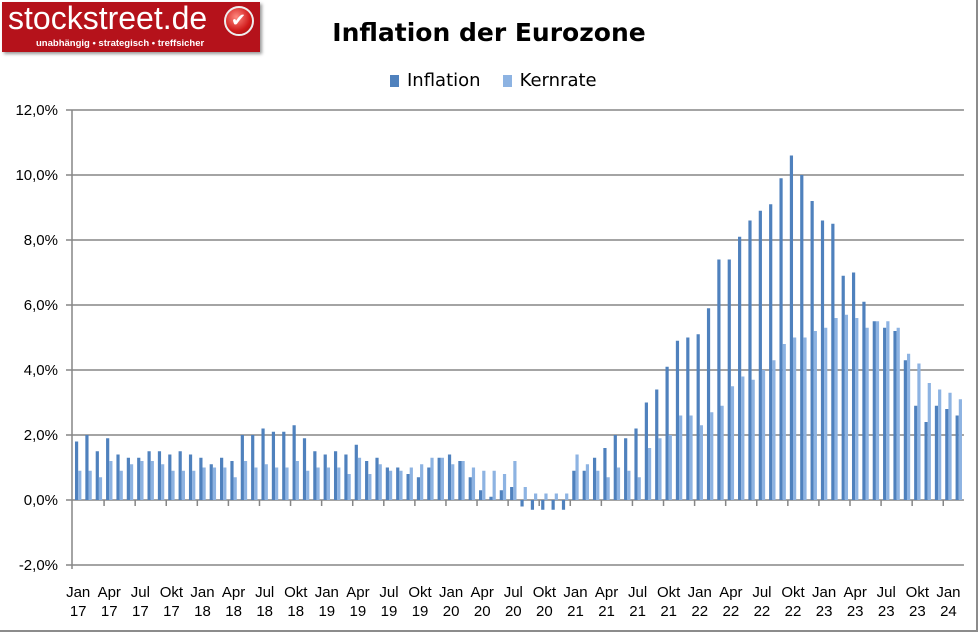  What do you see at coordinates (435, 80) in the screenshot?
I see `legend-item-inflation: Inflation` at bounding box center [435, 80].